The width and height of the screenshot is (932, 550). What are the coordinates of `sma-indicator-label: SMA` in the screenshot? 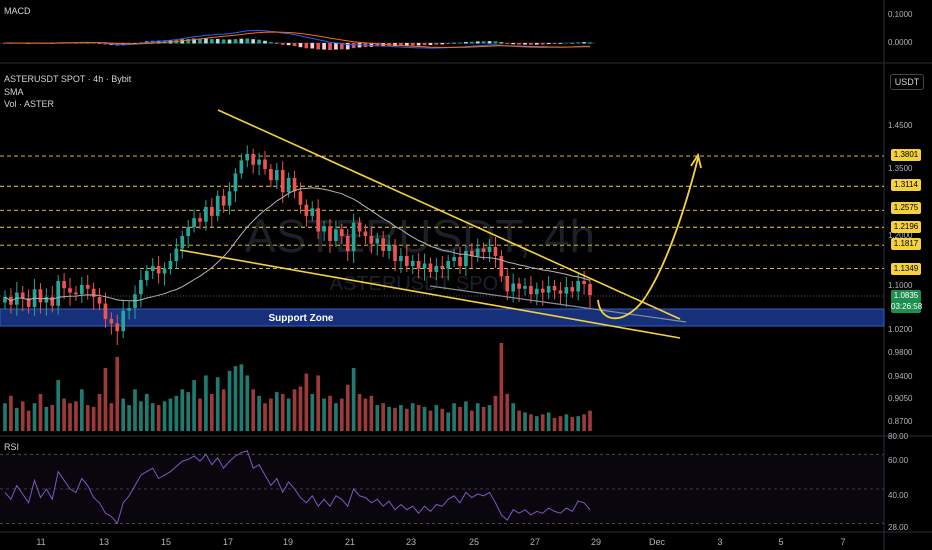 It's located at (14, 92).